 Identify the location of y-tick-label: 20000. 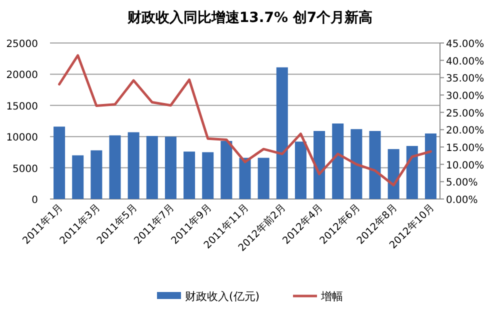
(22, 76).